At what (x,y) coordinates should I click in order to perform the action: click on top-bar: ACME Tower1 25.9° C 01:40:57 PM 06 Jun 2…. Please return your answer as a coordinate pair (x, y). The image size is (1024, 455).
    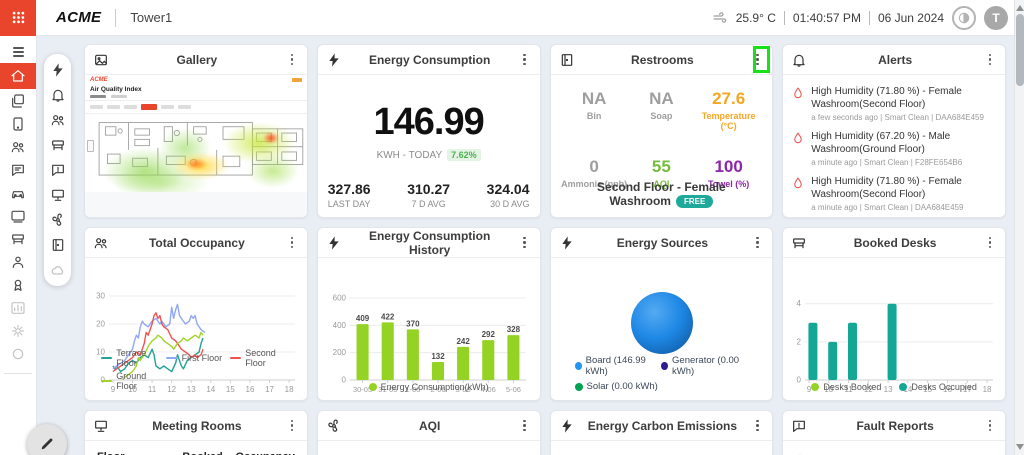
    Looking at the image, I should click on (507, 18).